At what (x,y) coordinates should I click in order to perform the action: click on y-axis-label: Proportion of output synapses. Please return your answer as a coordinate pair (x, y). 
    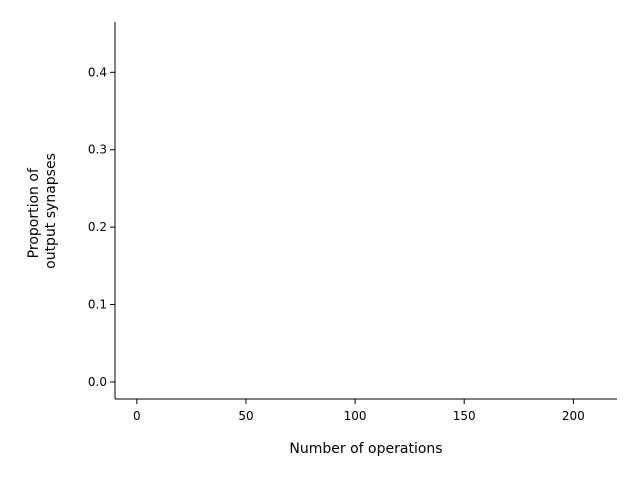
    Looking at the image, I should click on (42, 211).